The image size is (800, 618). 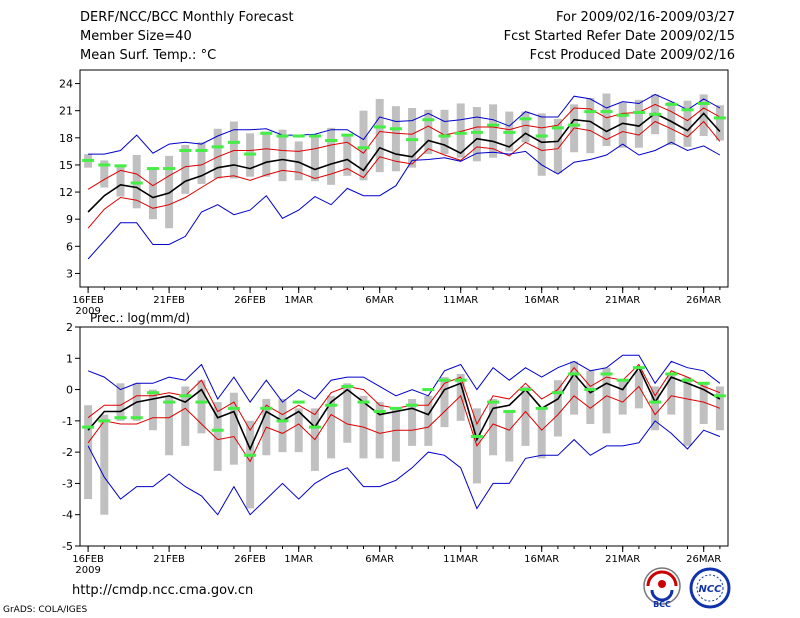 What do you see at coordinates (69, 219) in the screenshot?
I see `panel1-ytick-label: 9` at bounding box center [69, 219].